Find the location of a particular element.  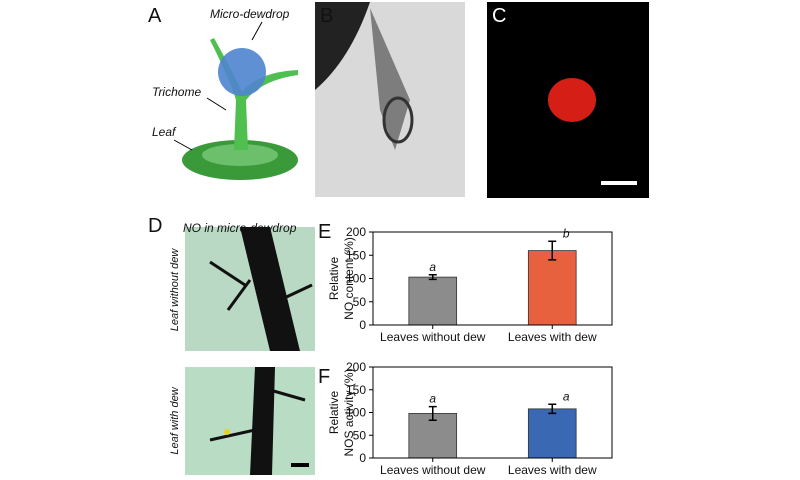

trichome-d2 is located at coordinates (257, 415).